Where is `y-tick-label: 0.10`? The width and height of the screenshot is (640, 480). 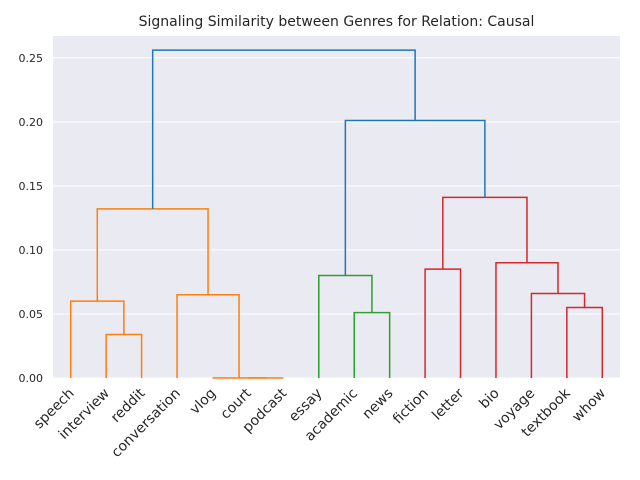
y-tick-label: 0.10 is located at coordinates (31, 250).